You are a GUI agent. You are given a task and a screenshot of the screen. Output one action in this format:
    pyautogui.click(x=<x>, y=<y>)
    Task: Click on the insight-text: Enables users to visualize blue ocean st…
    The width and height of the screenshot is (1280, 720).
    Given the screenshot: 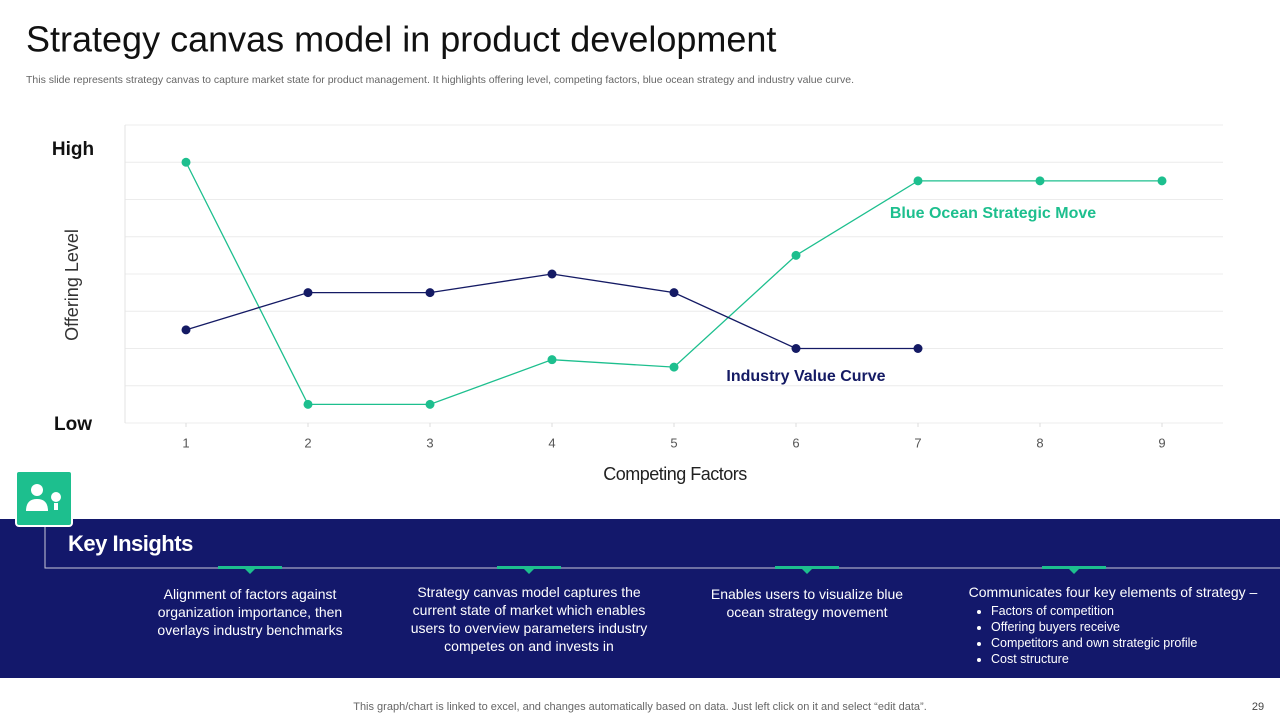 What is the action you would take?
    pyautogui.click(x=807, y=603)
    